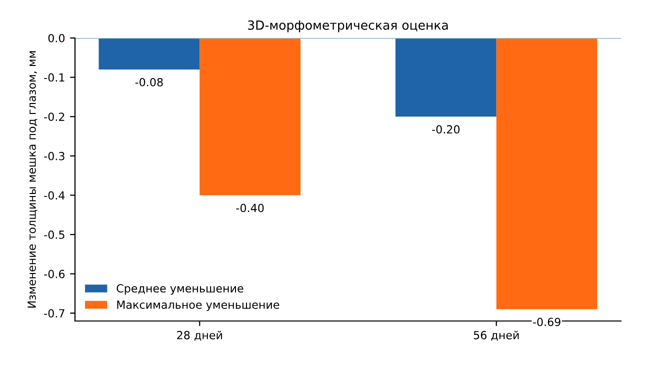  Describe the element at coordinates (198, 305) in the screenshot. I see `legend-label: Максимальное уменьшение` at that location.